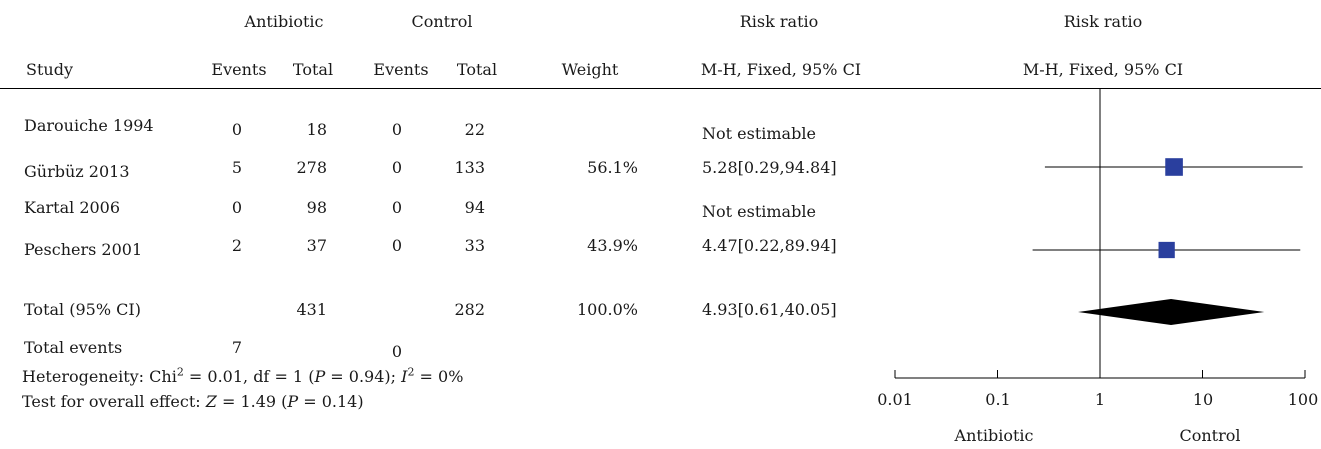  What do you see at coordinates (316, 207) in the screenshot?
I see `total-antibiotic: 98` at bounding box center [316, 207].